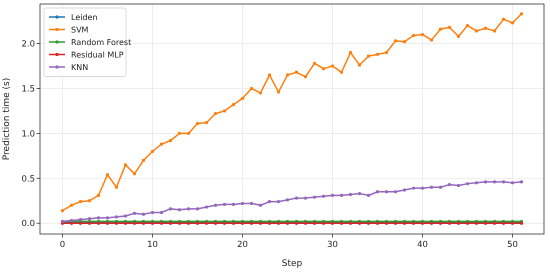  I want to click on y-axis-title: Prediction time (s), so click(7, 119).